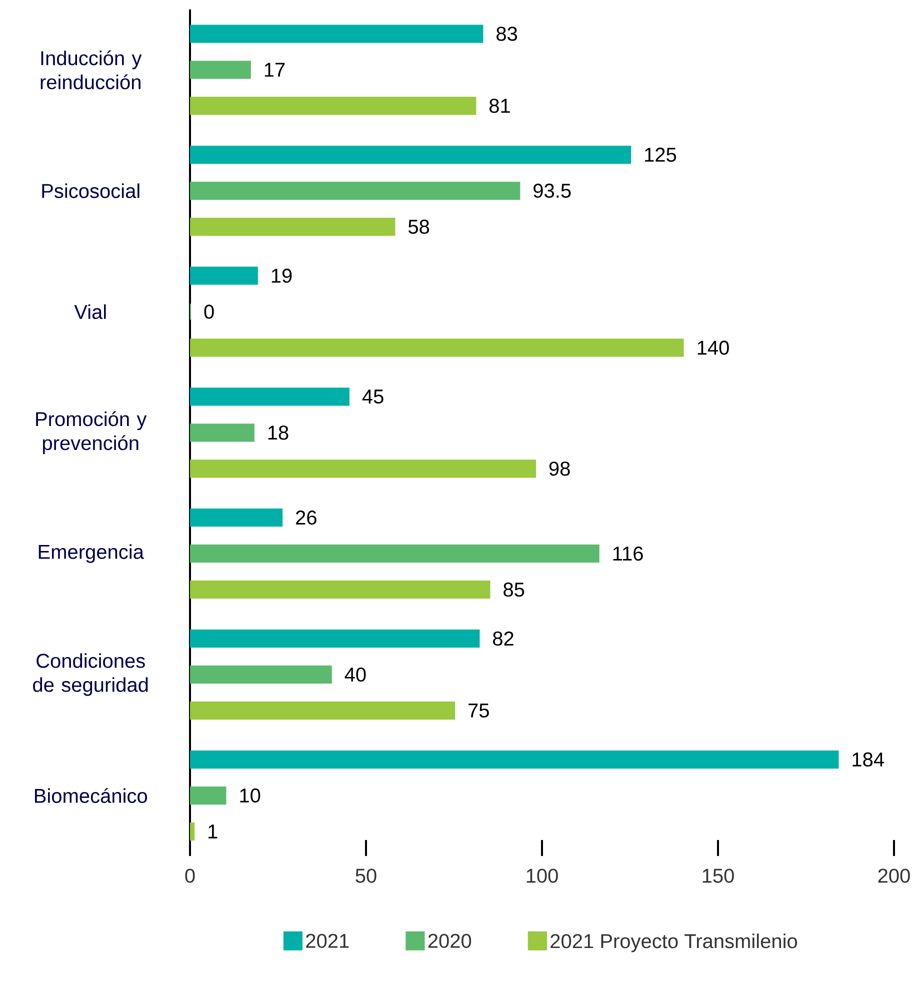 The image size is (922, 984). I want to click on data-label: 116, so click(628, 553).